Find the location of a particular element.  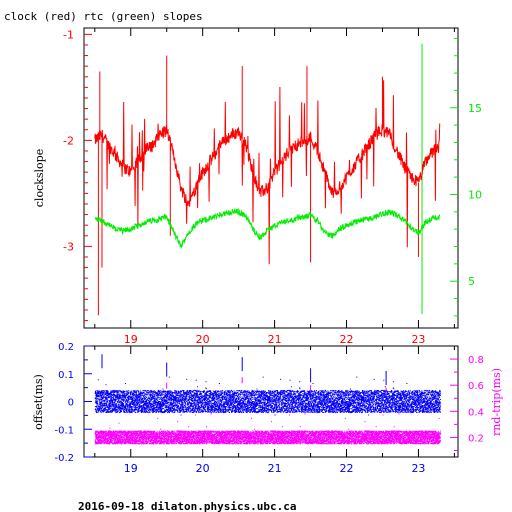

right-tick-label: 10 is located at coordinates (475, 194).